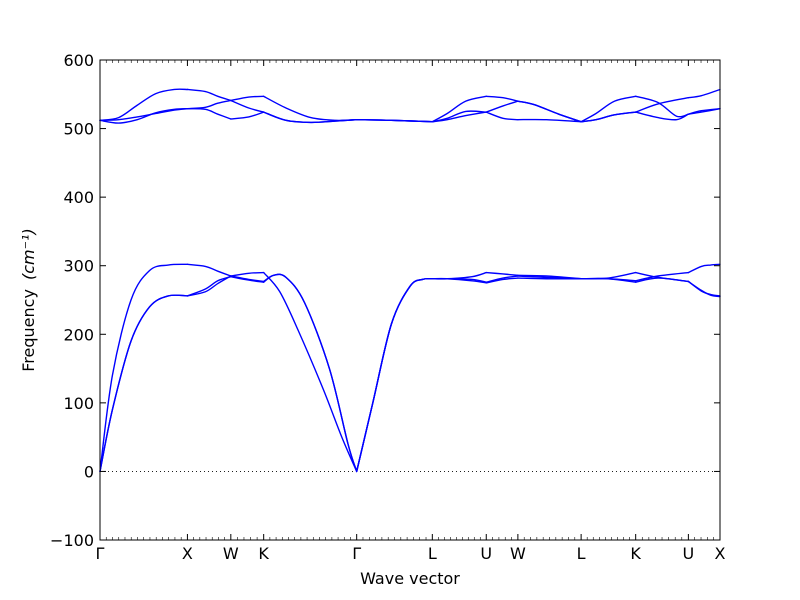  What do you see at coordinates (78, 334) in the screenshot?
I see `y-tick-label: 200` at bounding box center [78, 334].